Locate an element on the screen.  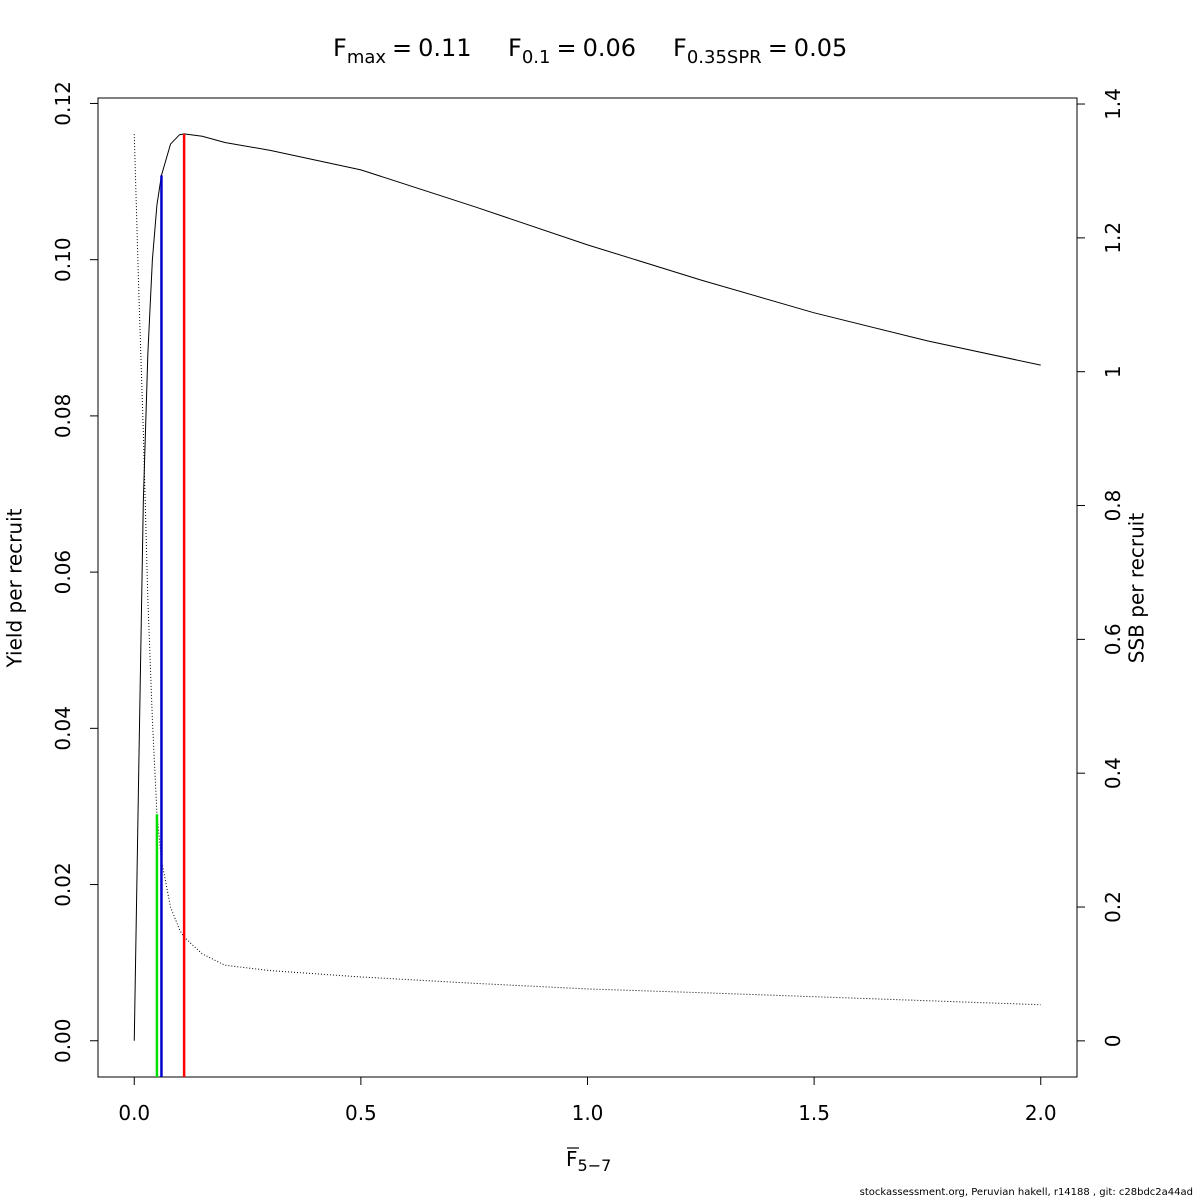
y2-tick-label: 1.2 is located at coordinates (1113, 238).